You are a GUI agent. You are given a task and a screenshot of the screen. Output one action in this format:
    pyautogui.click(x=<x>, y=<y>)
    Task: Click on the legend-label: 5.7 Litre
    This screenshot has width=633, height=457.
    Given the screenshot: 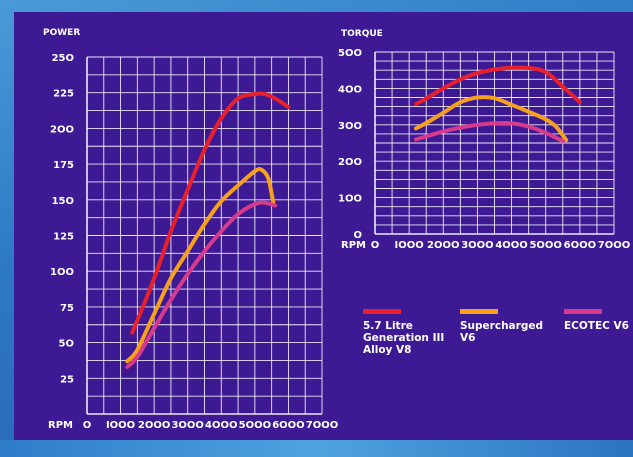 What is the action you would take?
    pyautogui.click(x=388, y=326)
    